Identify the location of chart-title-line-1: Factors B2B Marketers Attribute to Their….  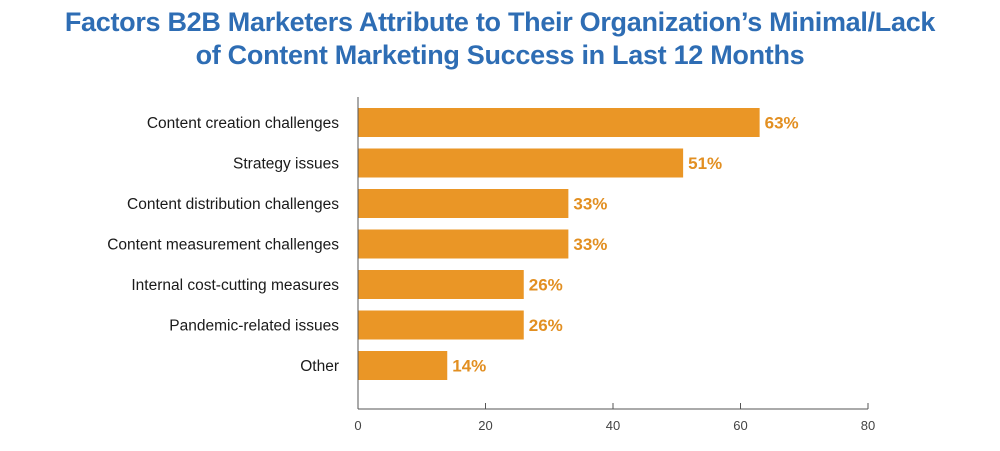
(500, 22).